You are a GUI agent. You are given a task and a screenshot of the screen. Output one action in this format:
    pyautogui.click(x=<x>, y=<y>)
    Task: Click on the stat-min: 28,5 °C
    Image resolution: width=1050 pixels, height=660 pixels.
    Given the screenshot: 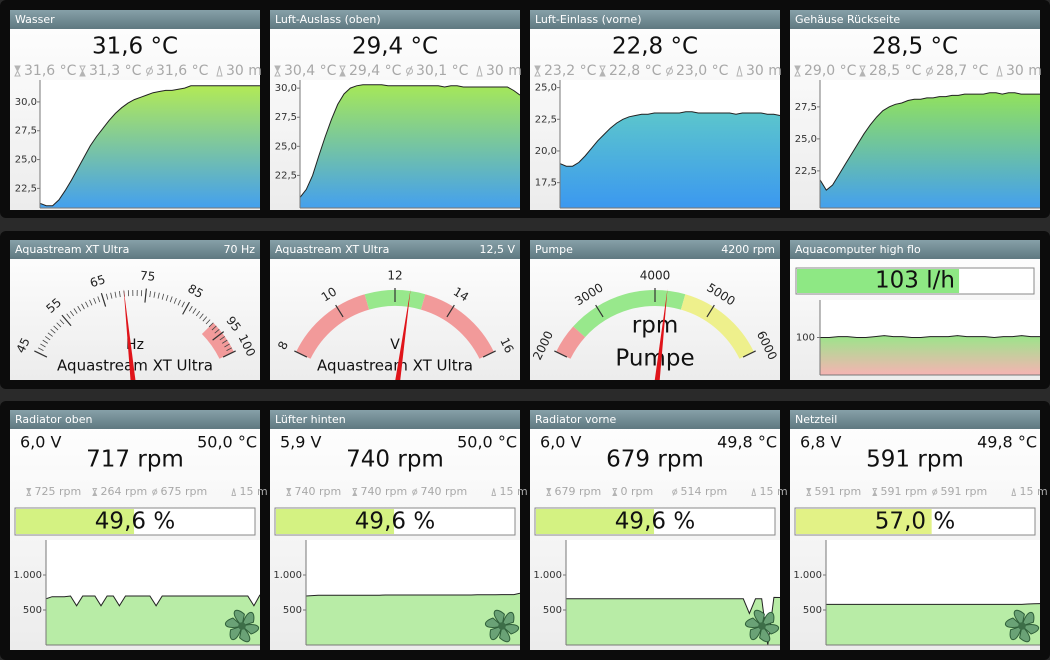 What is the action you would take?
    pyautogui.click(x=895, y=71)
    